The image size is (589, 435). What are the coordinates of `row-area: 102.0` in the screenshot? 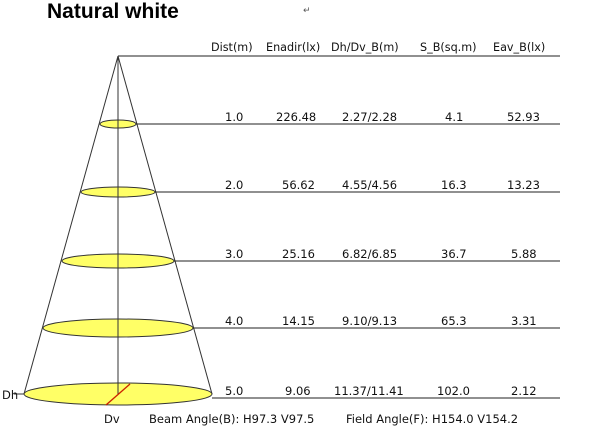 It's located at (453, 391).